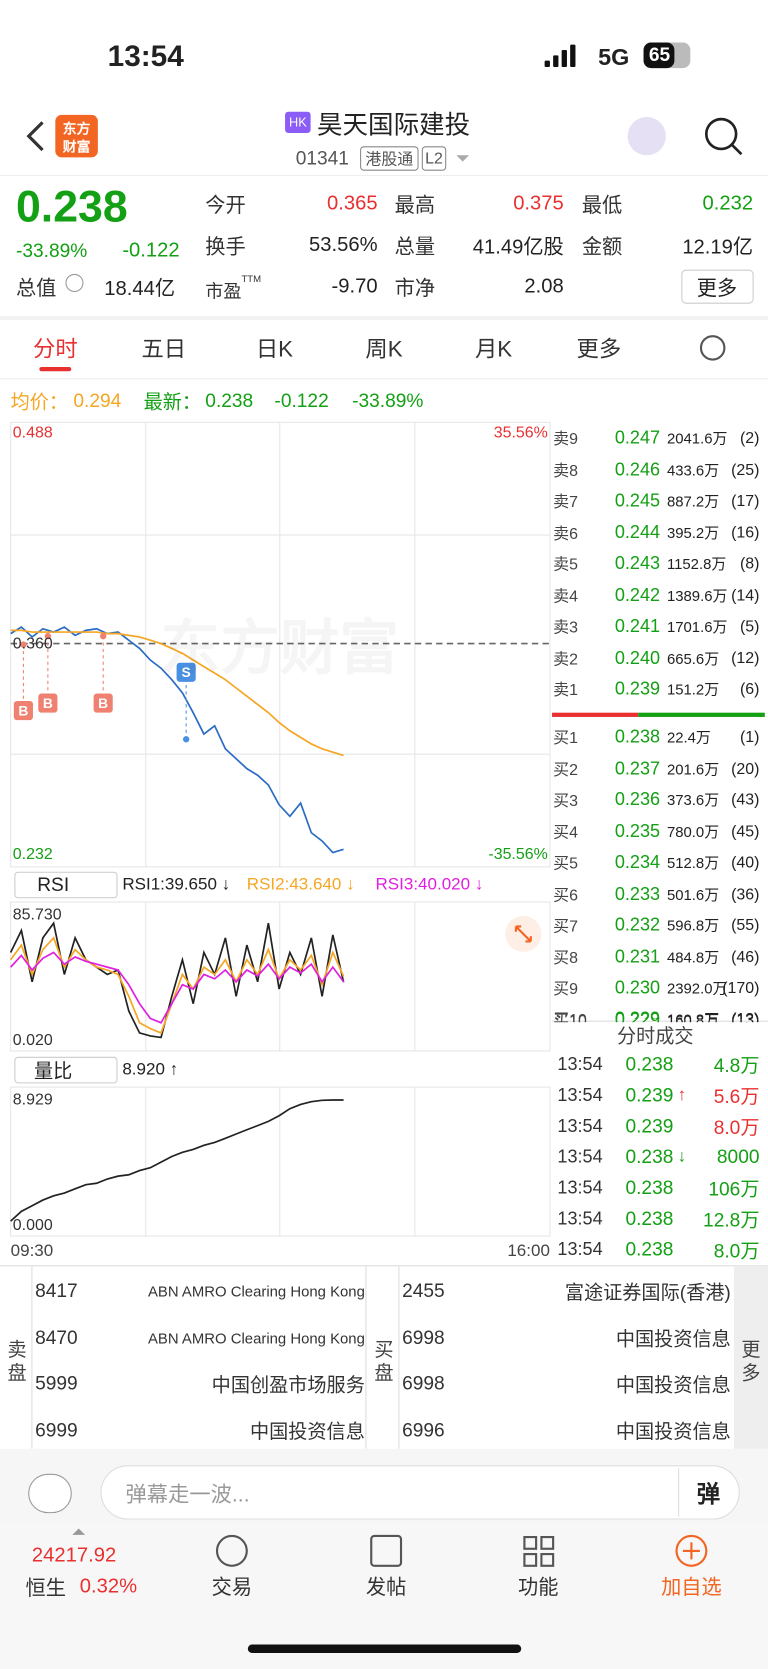 Image resolution: width=768 pixels, height=1669 pixels. Describe the element at coordinates (47, 703) in the screenshot. I see `annotation: B` at that location.